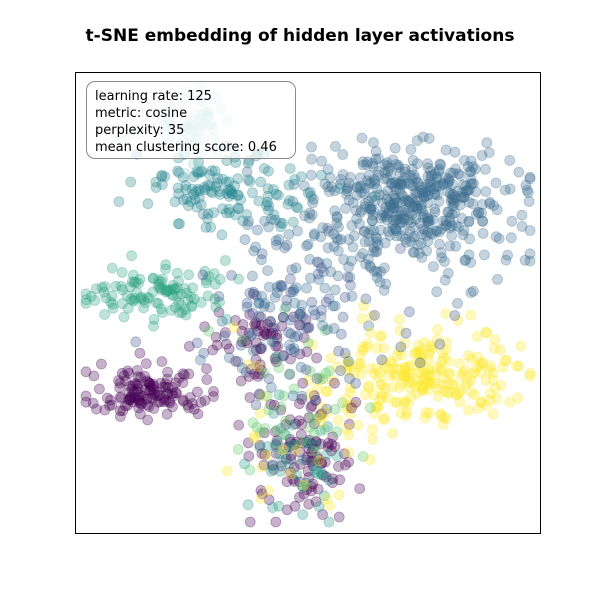 The image size is (600, 600). Describe the element at coordinates (141, 113) in the screenshot. I see `annotation-metric: metric: cosine` at that location.